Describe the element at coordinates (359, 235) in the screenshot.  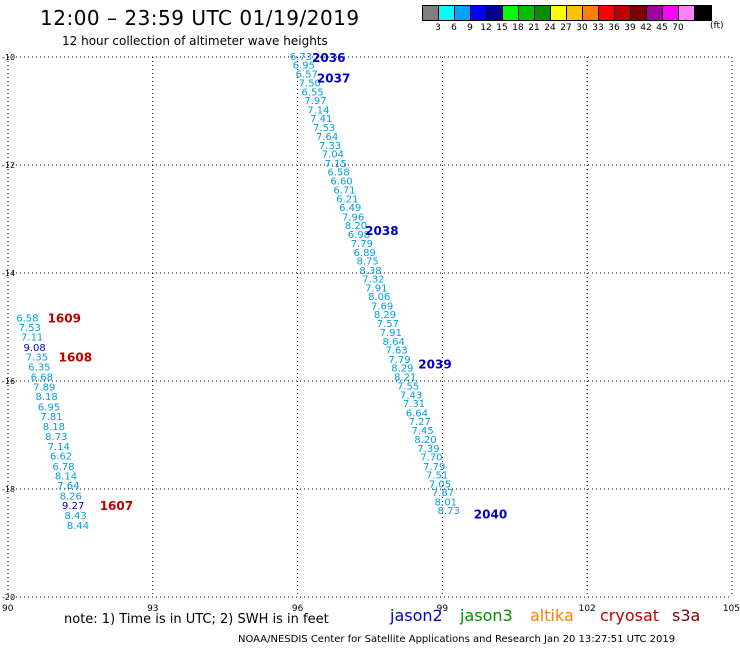
I see `jason2-data-point: 6.98` at that location.